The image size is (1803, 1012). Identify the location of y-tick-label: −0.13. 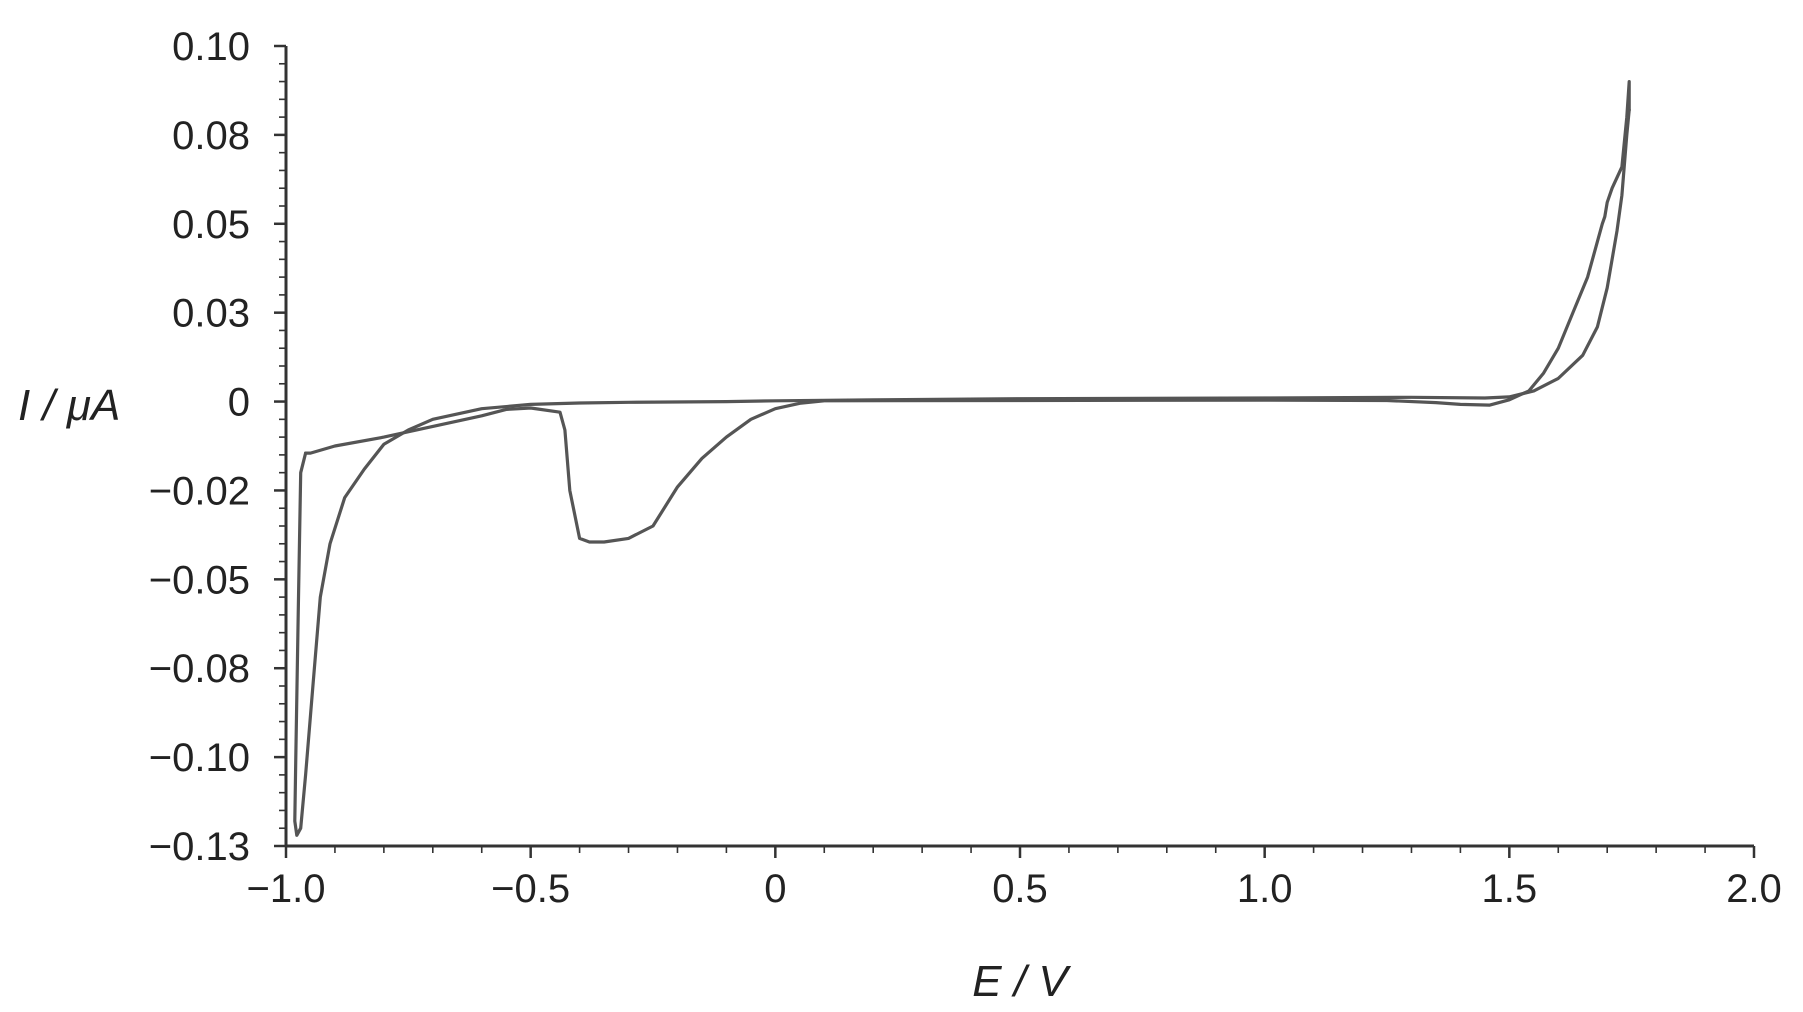
(199, 847).